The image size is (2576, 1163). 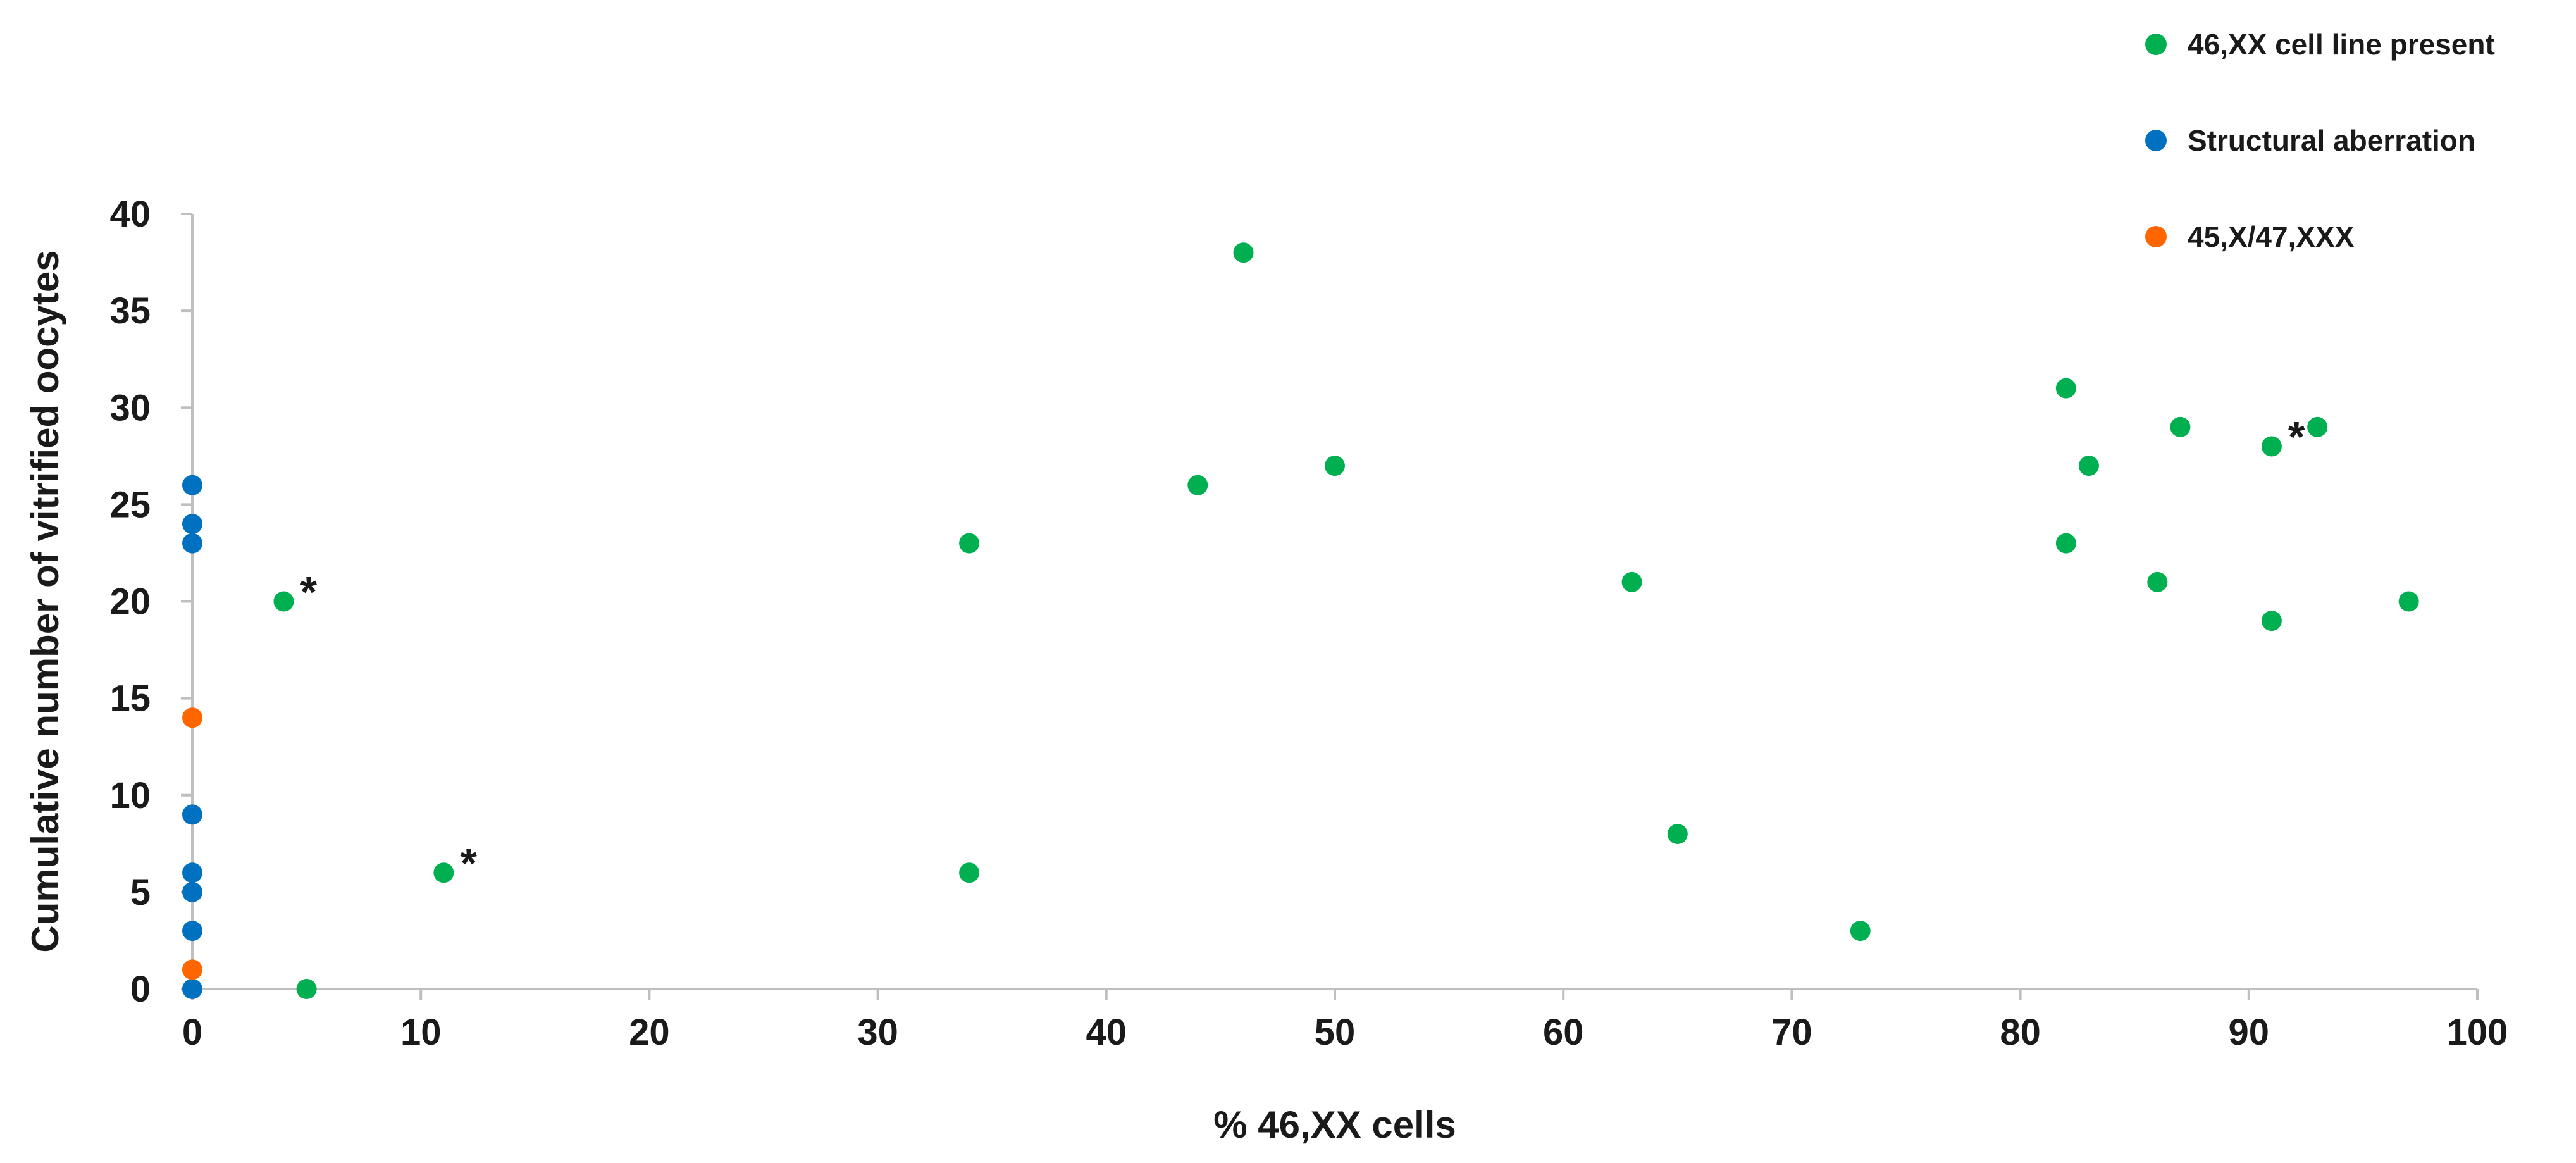 I want to click on y-tick-label: 0, so click(x=140, y=989).